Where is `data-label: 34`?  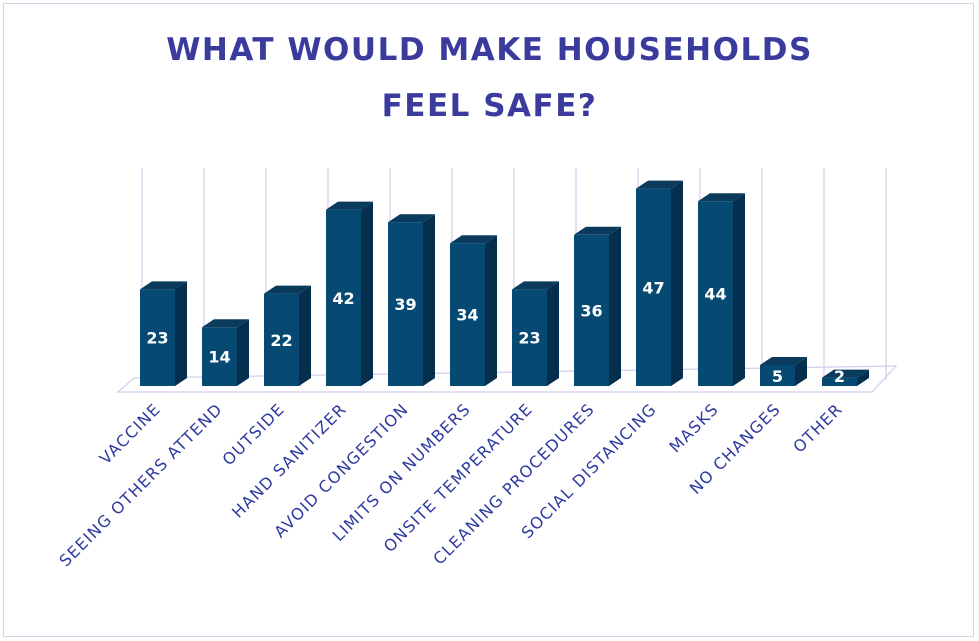
data-label: 34 is located at coordinates (467, 315).